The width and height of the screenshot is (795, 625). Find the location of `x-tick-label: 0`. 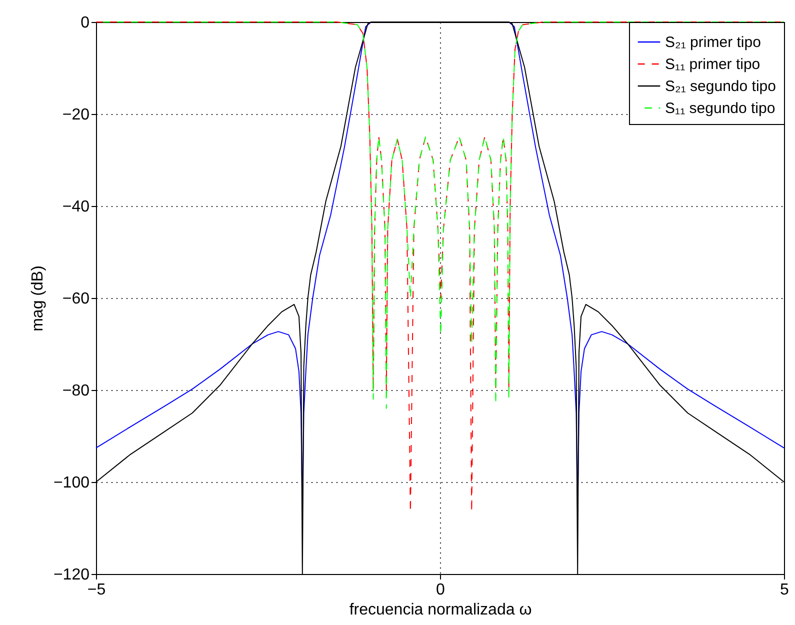

x-tick-label: 0 is located at coordinates (441, 590).